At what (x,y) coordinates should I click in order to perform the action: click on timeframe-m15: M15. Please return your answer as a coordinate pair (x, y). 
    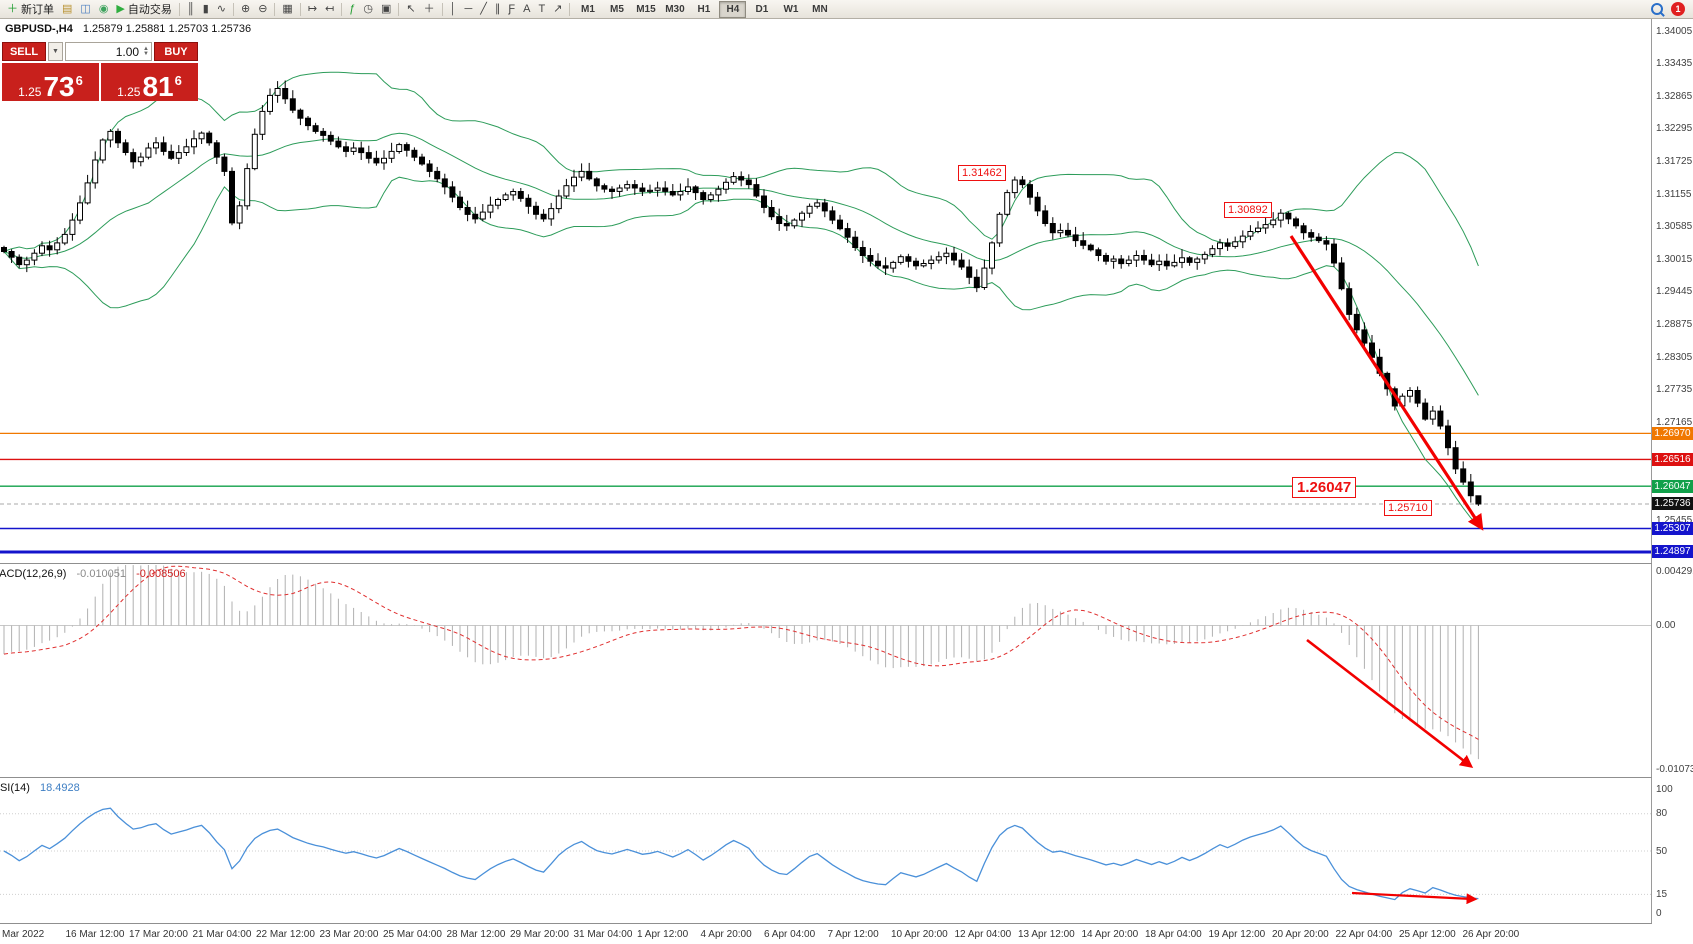
    Looking at the image, I should click on (646, 9).